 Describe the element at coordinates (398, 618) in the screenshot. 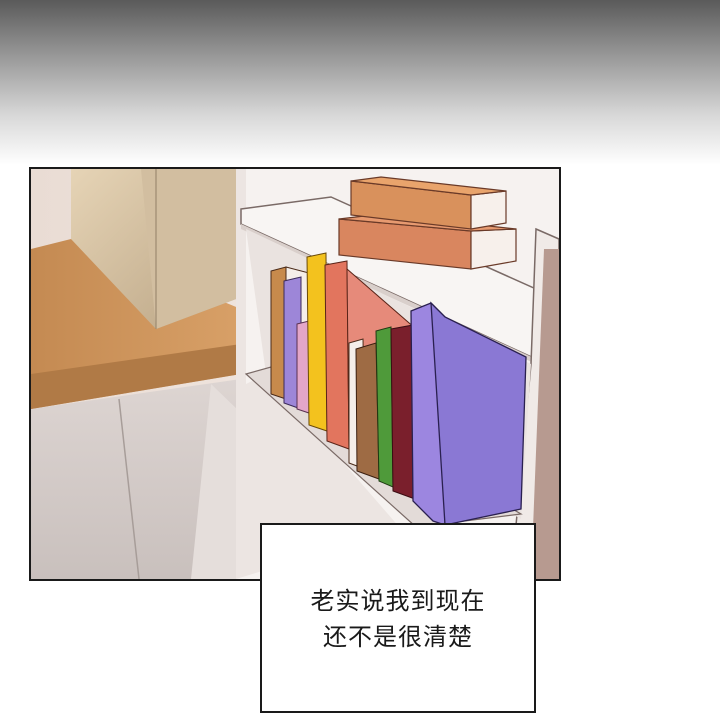

I see `speech-box: 老实说我到现在 还不是很清楚` at that location.